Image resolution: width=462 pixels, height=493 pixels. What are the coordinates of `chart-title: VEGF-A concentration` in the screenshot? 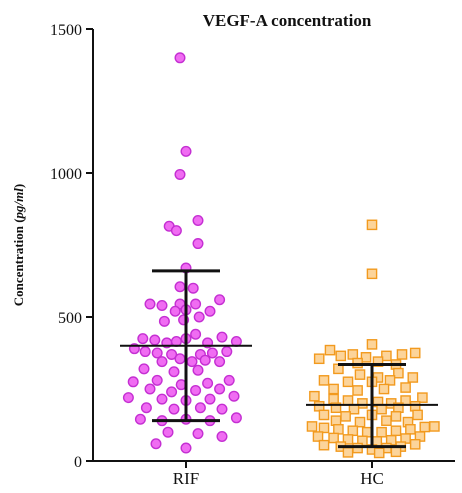 It's located at (287, 20).